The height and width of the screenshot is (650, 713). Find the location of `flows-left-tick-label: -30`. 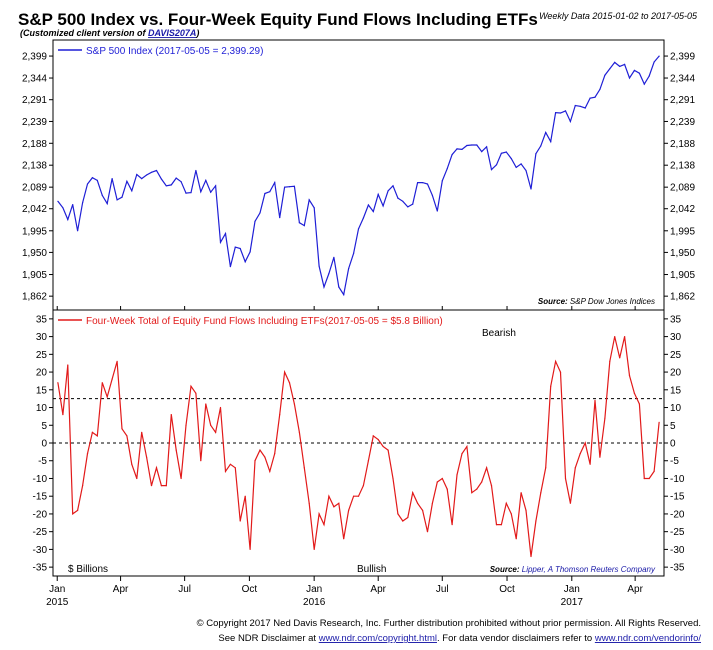

flows-left-tick-label: -30 is located at coordinates (40, 550).